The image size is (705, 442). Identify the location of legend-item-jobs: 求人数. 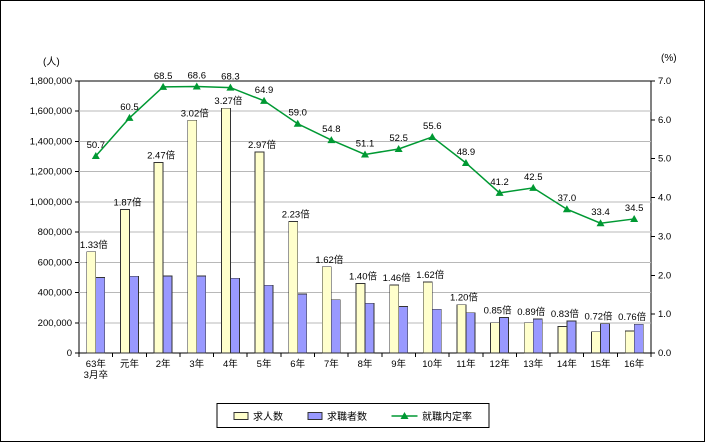
(258, 415).